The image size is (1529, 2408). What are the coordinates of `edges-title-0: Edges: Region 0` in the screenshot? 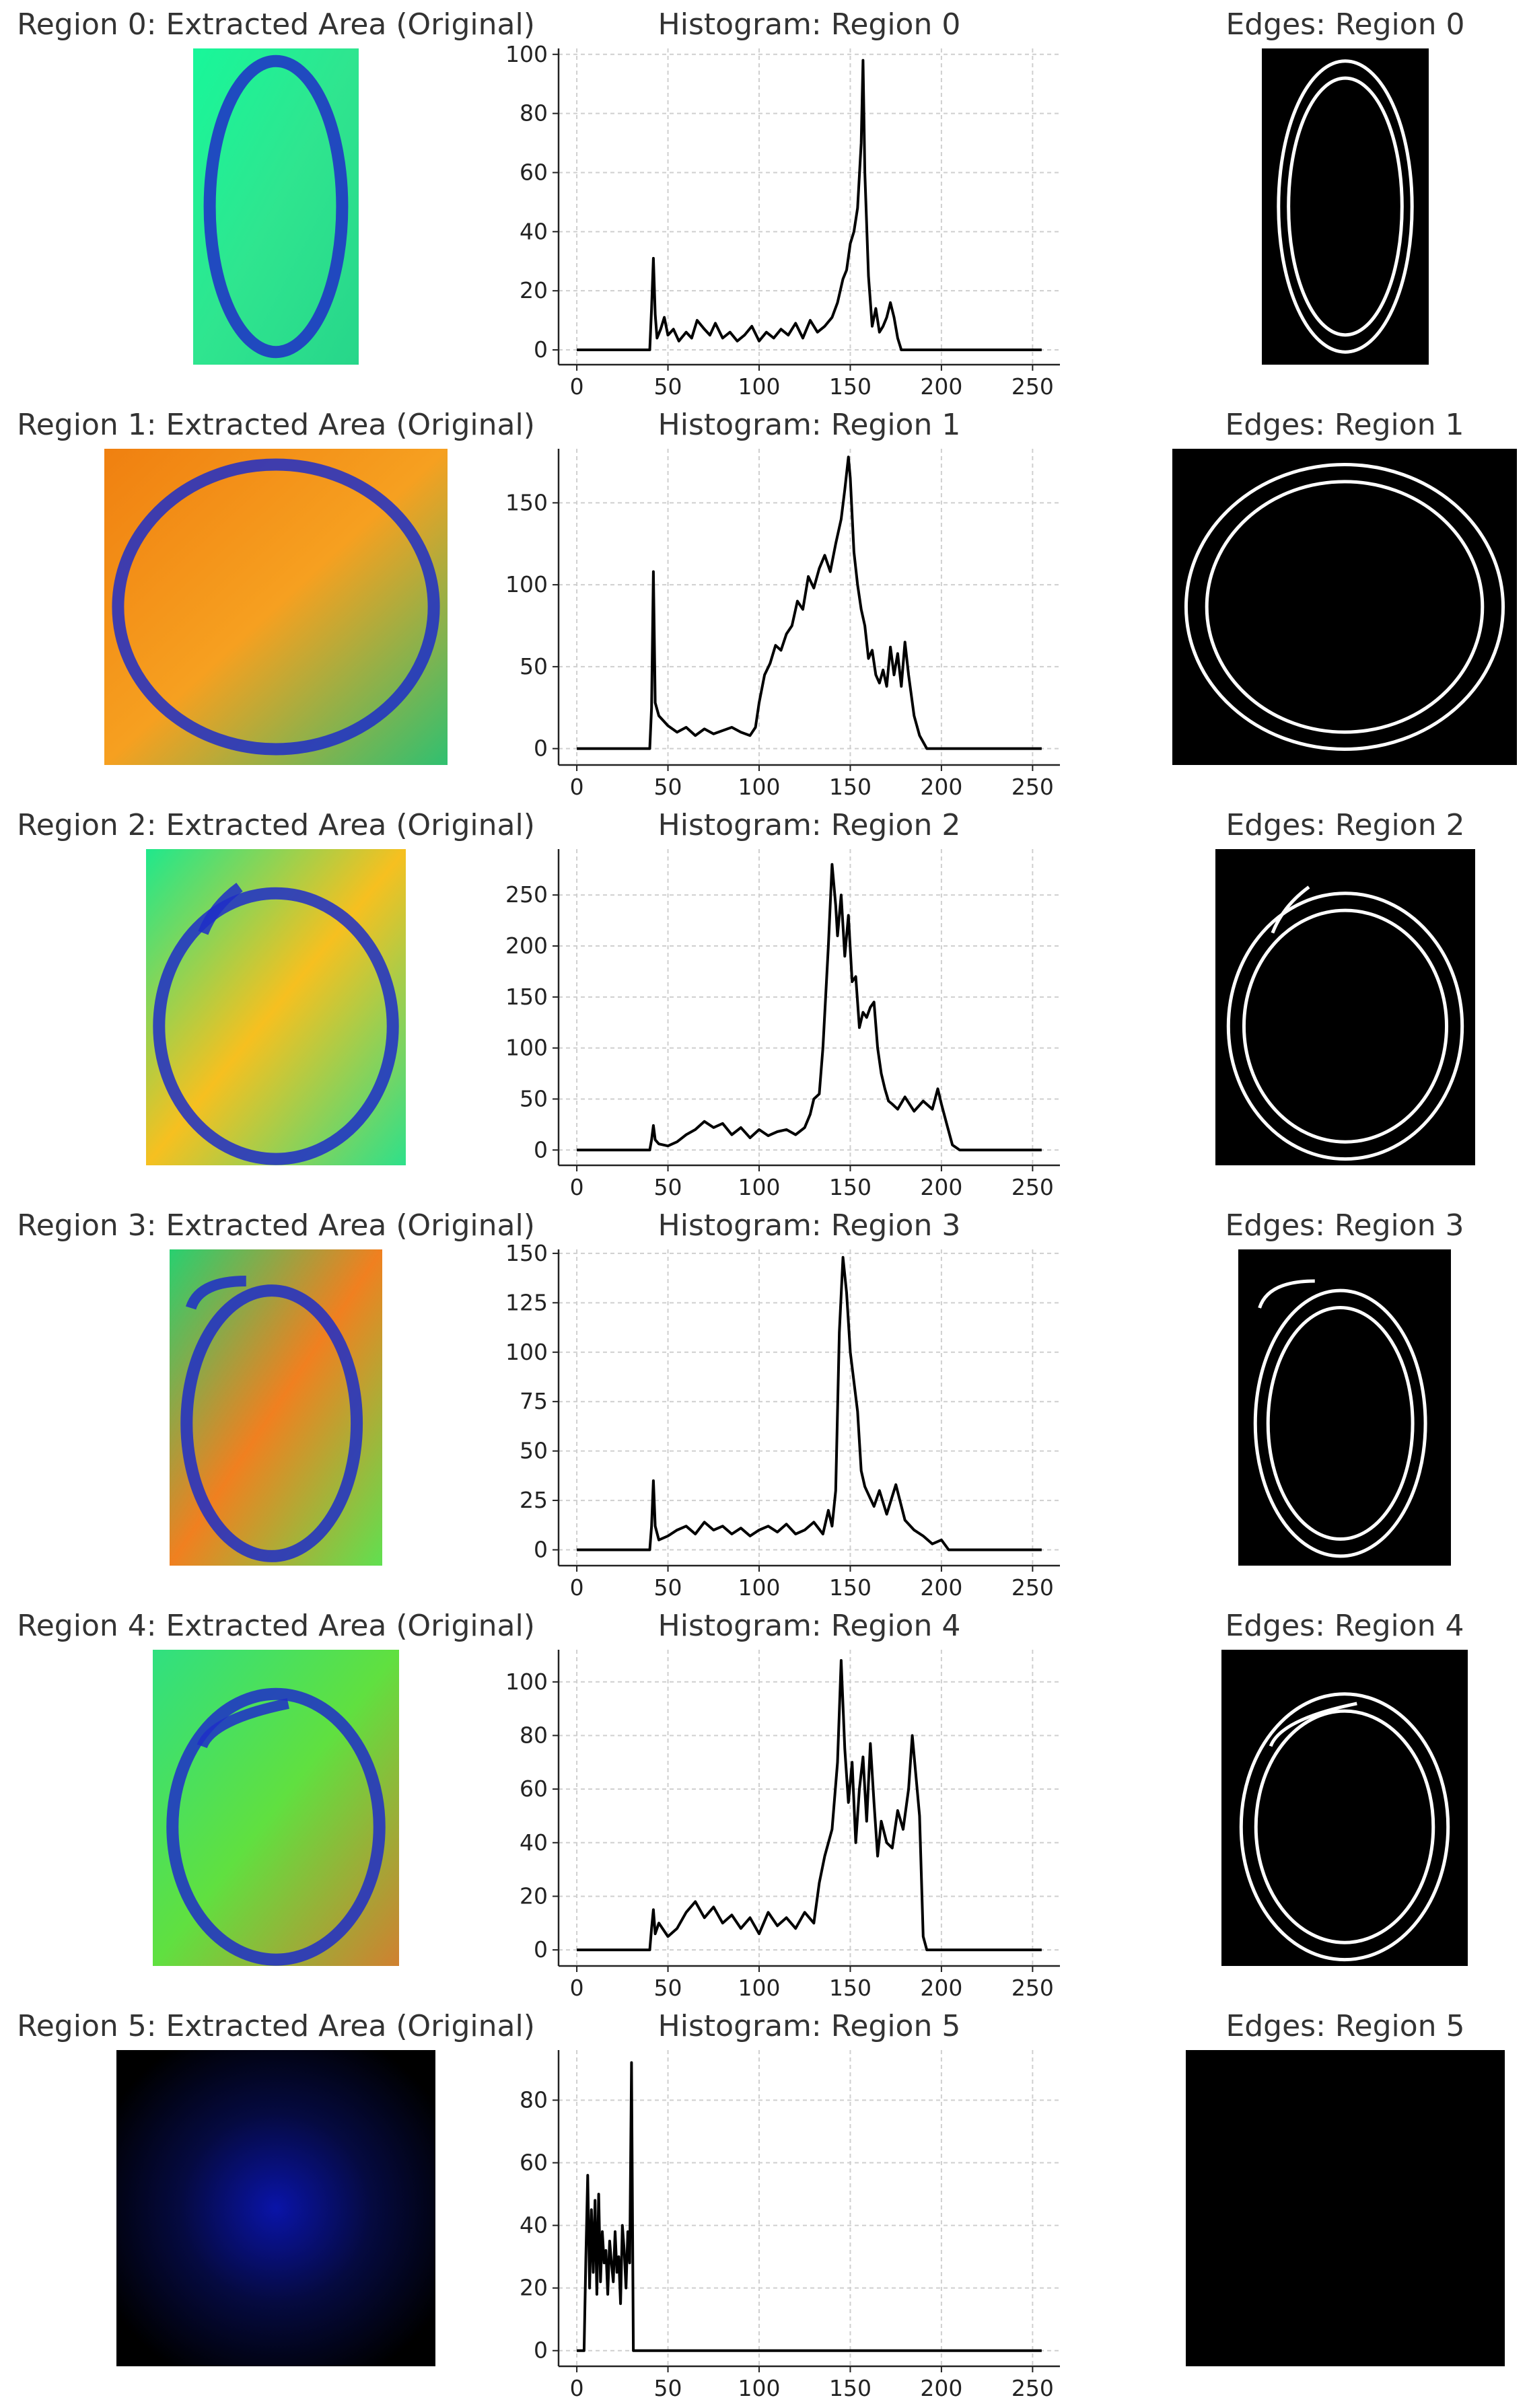 It's located at (1344, 24).